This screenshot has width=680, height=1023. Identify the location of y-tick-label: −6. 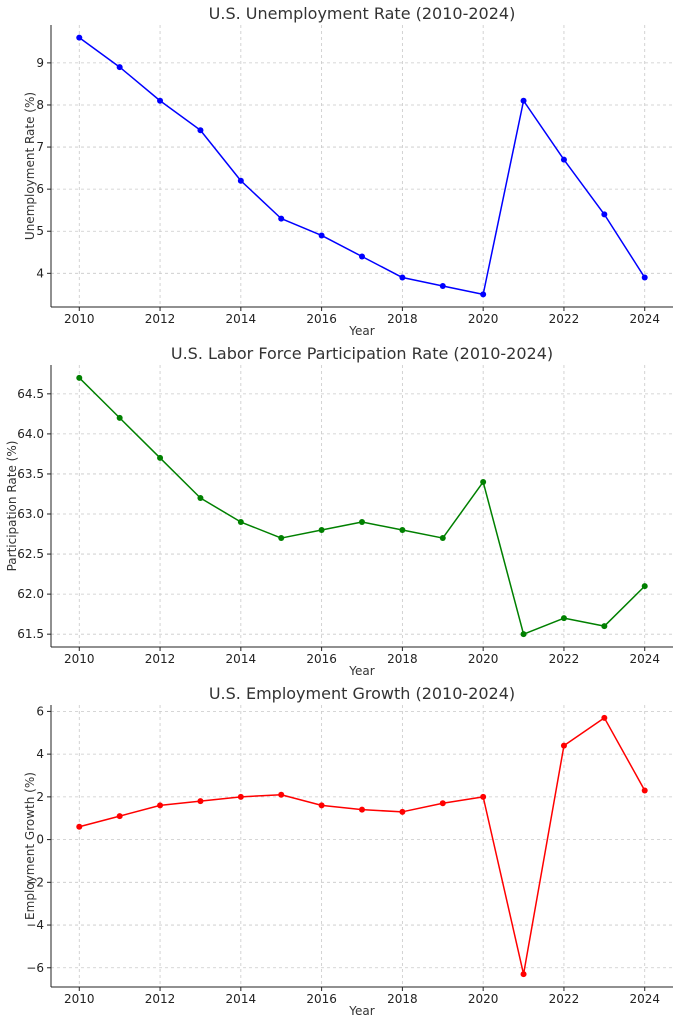
(35, 968).